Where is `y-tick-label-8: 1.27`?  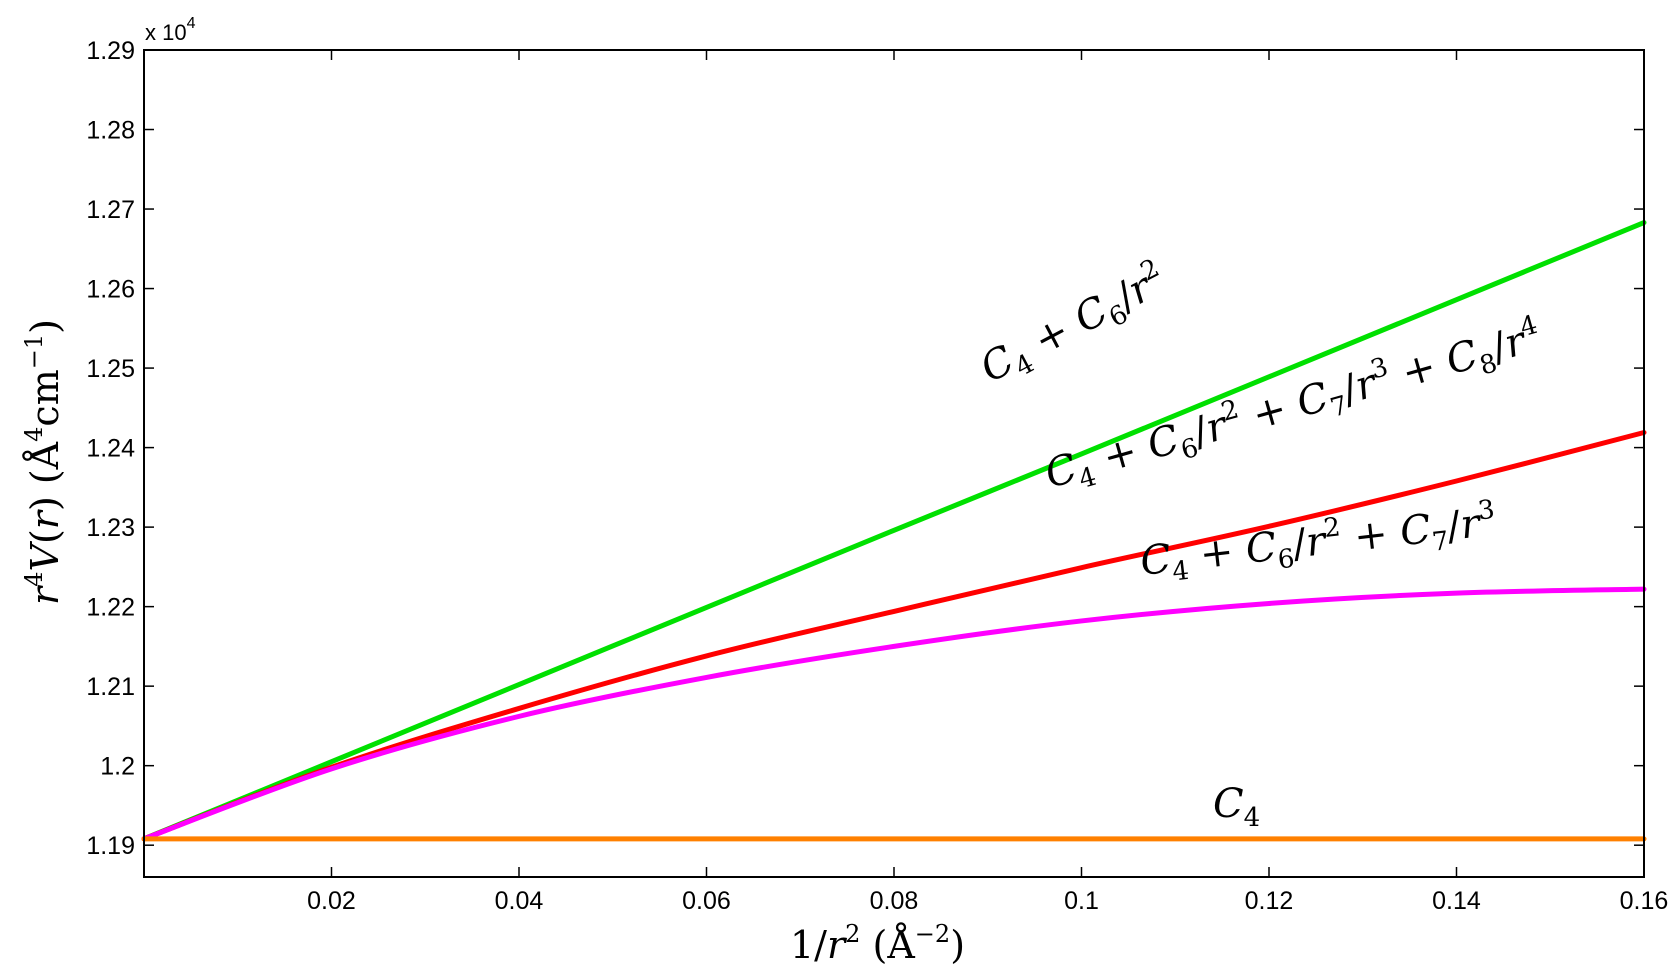 y-tick-label-8: 1.27 is located at coordinates (110, 210).